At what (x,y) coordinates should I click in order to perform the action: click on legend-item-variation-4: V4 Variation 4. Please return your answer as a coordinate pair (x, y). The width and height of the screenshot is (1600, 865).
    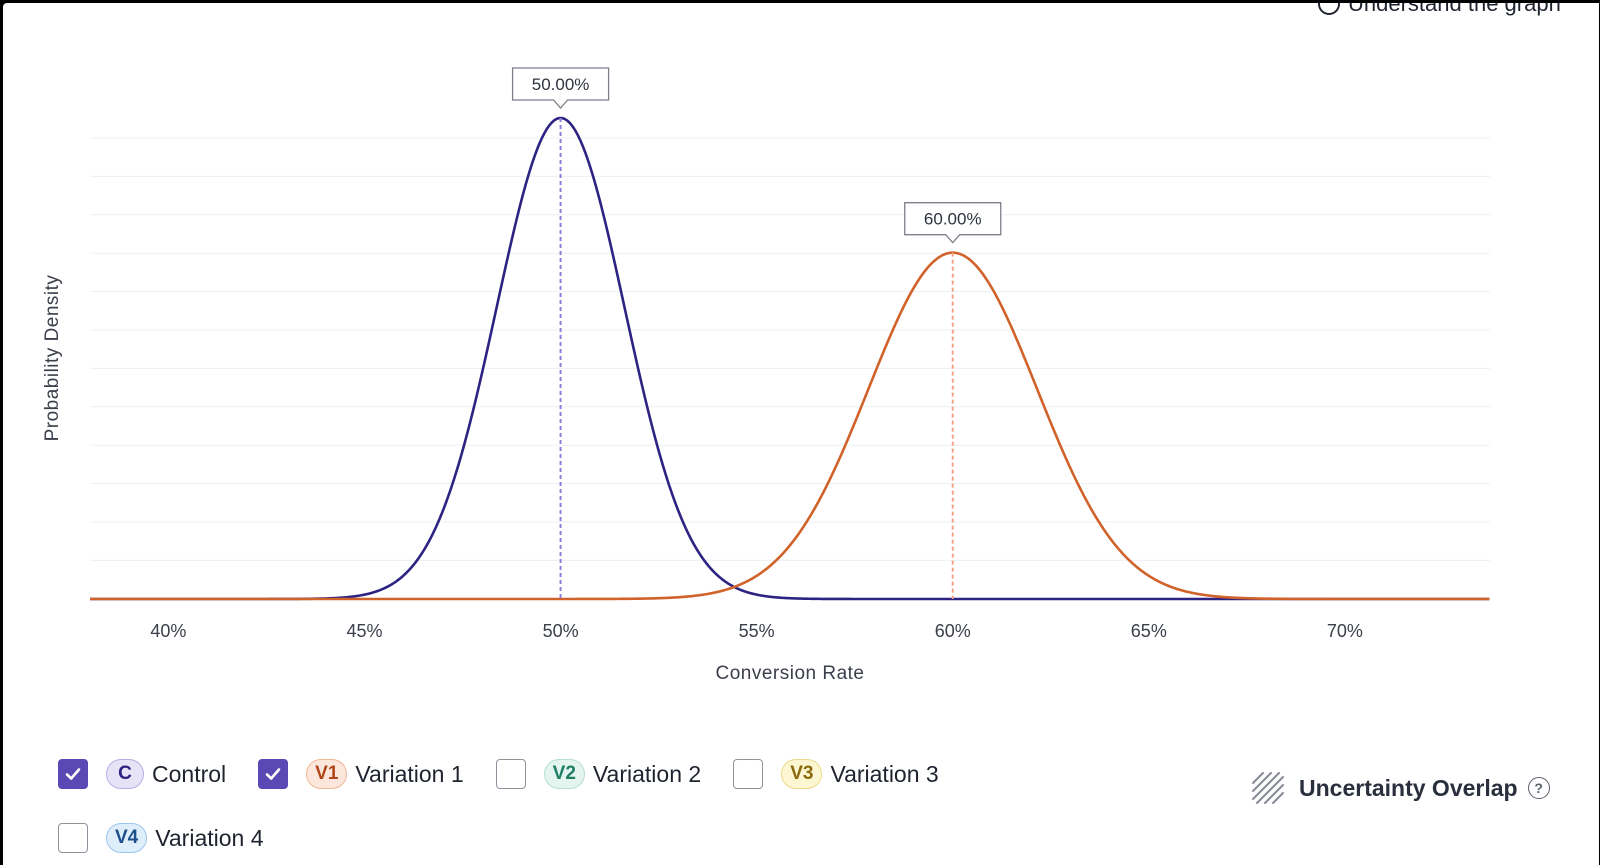
    Looking at the image, I should click on (161, 838).